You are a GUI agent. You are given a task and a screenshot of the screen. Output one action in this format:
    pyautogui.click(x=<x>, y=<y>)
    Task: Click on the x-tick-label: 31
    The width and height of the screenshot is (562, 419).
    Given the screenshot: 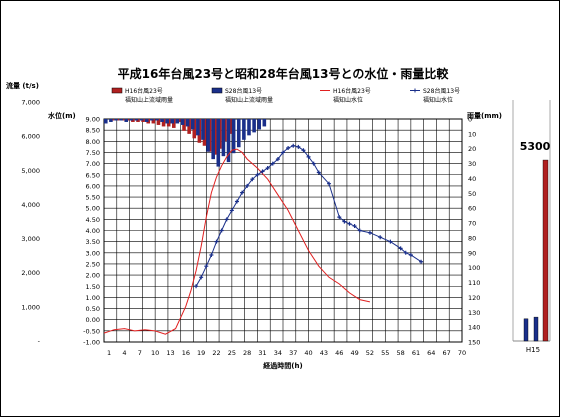 What is the action you would take?
    pyautogui.click(x=262, y=353)
    